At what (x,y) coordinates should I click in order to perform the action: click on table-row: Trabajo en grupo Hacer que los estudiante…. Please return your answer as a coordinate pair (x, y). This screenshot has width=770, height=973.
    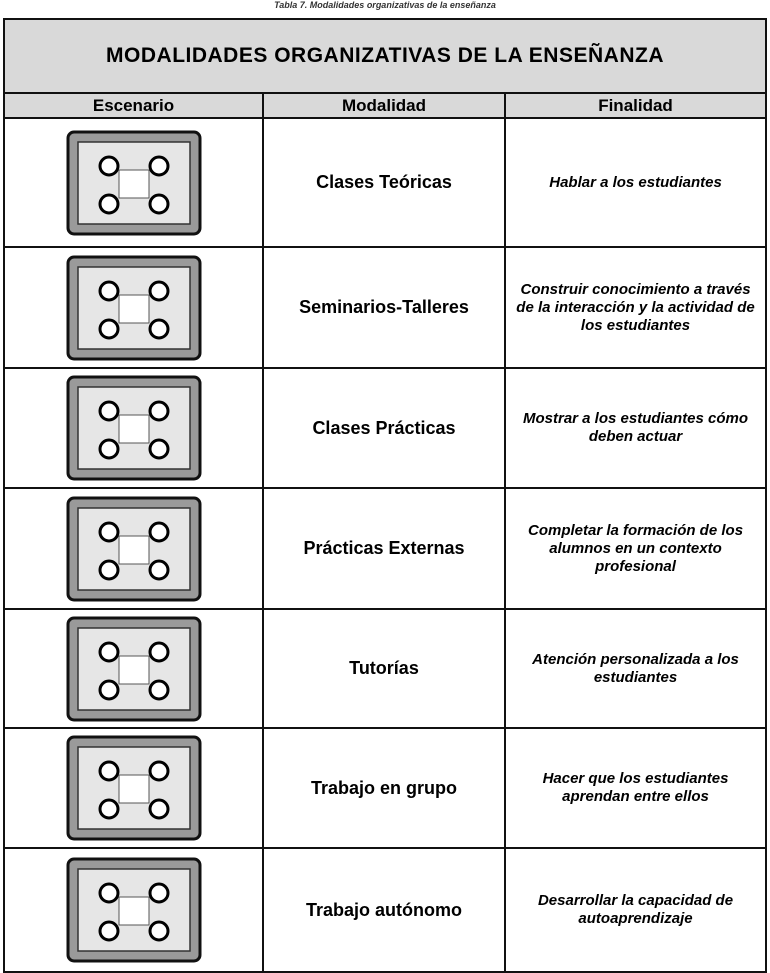
    Looking at the image, I should click on (385, 788).